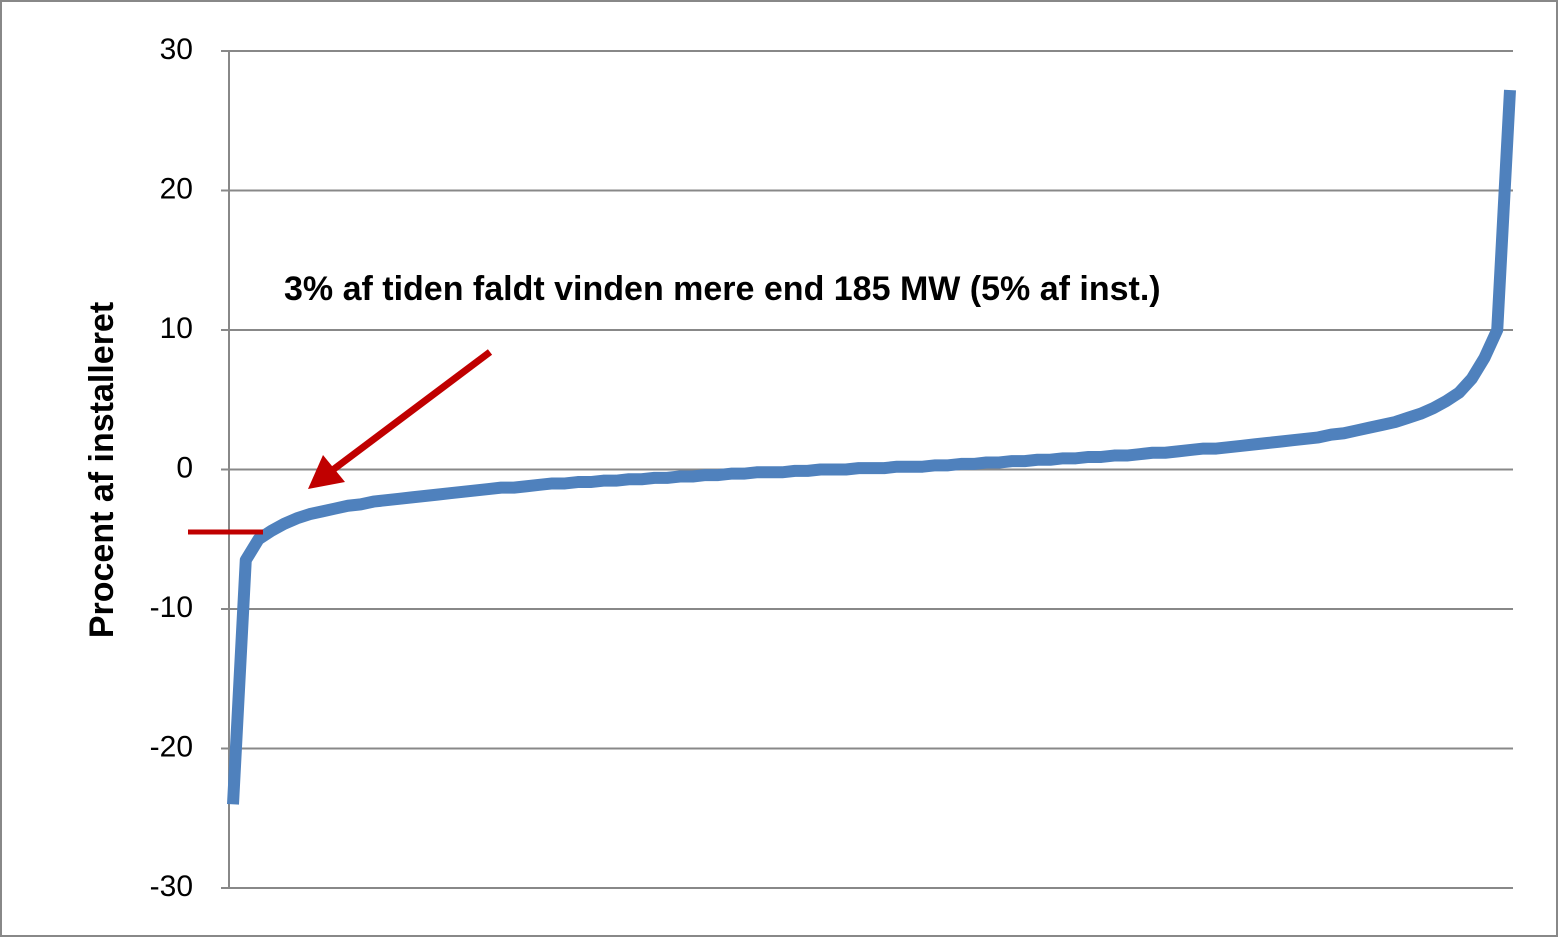 This screenshot has height=942, width=1558. I want to click on y-tick-label: 20, so click(176, 188).